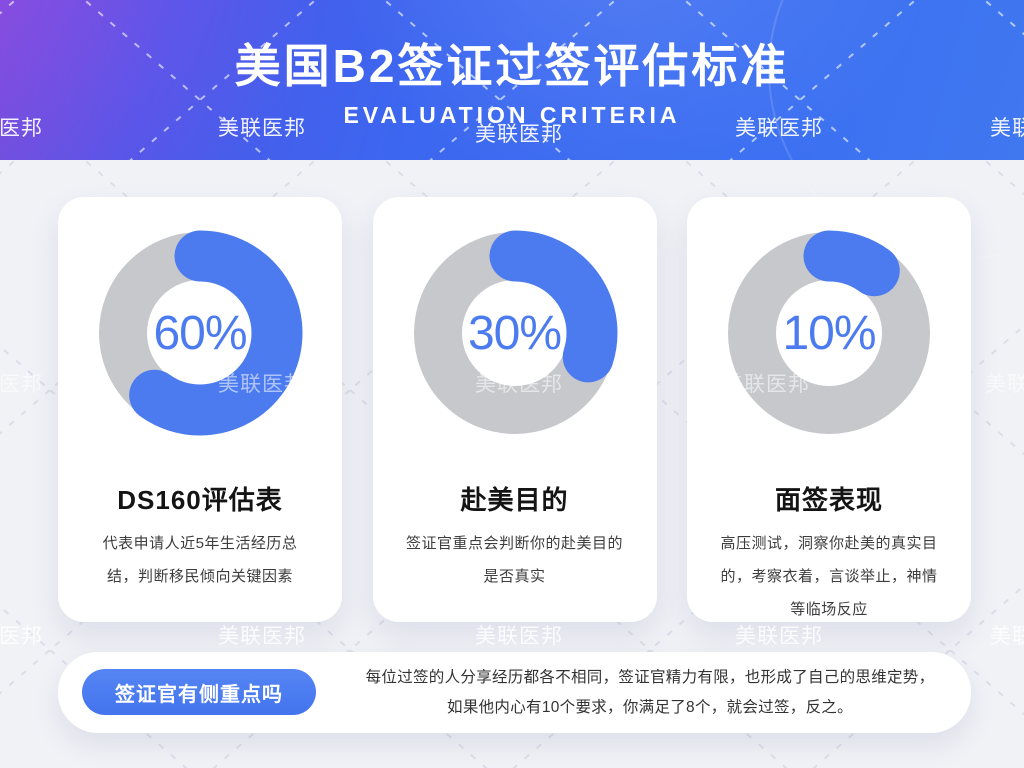  I want to click on percent-label: 10%, so click(829, 333).